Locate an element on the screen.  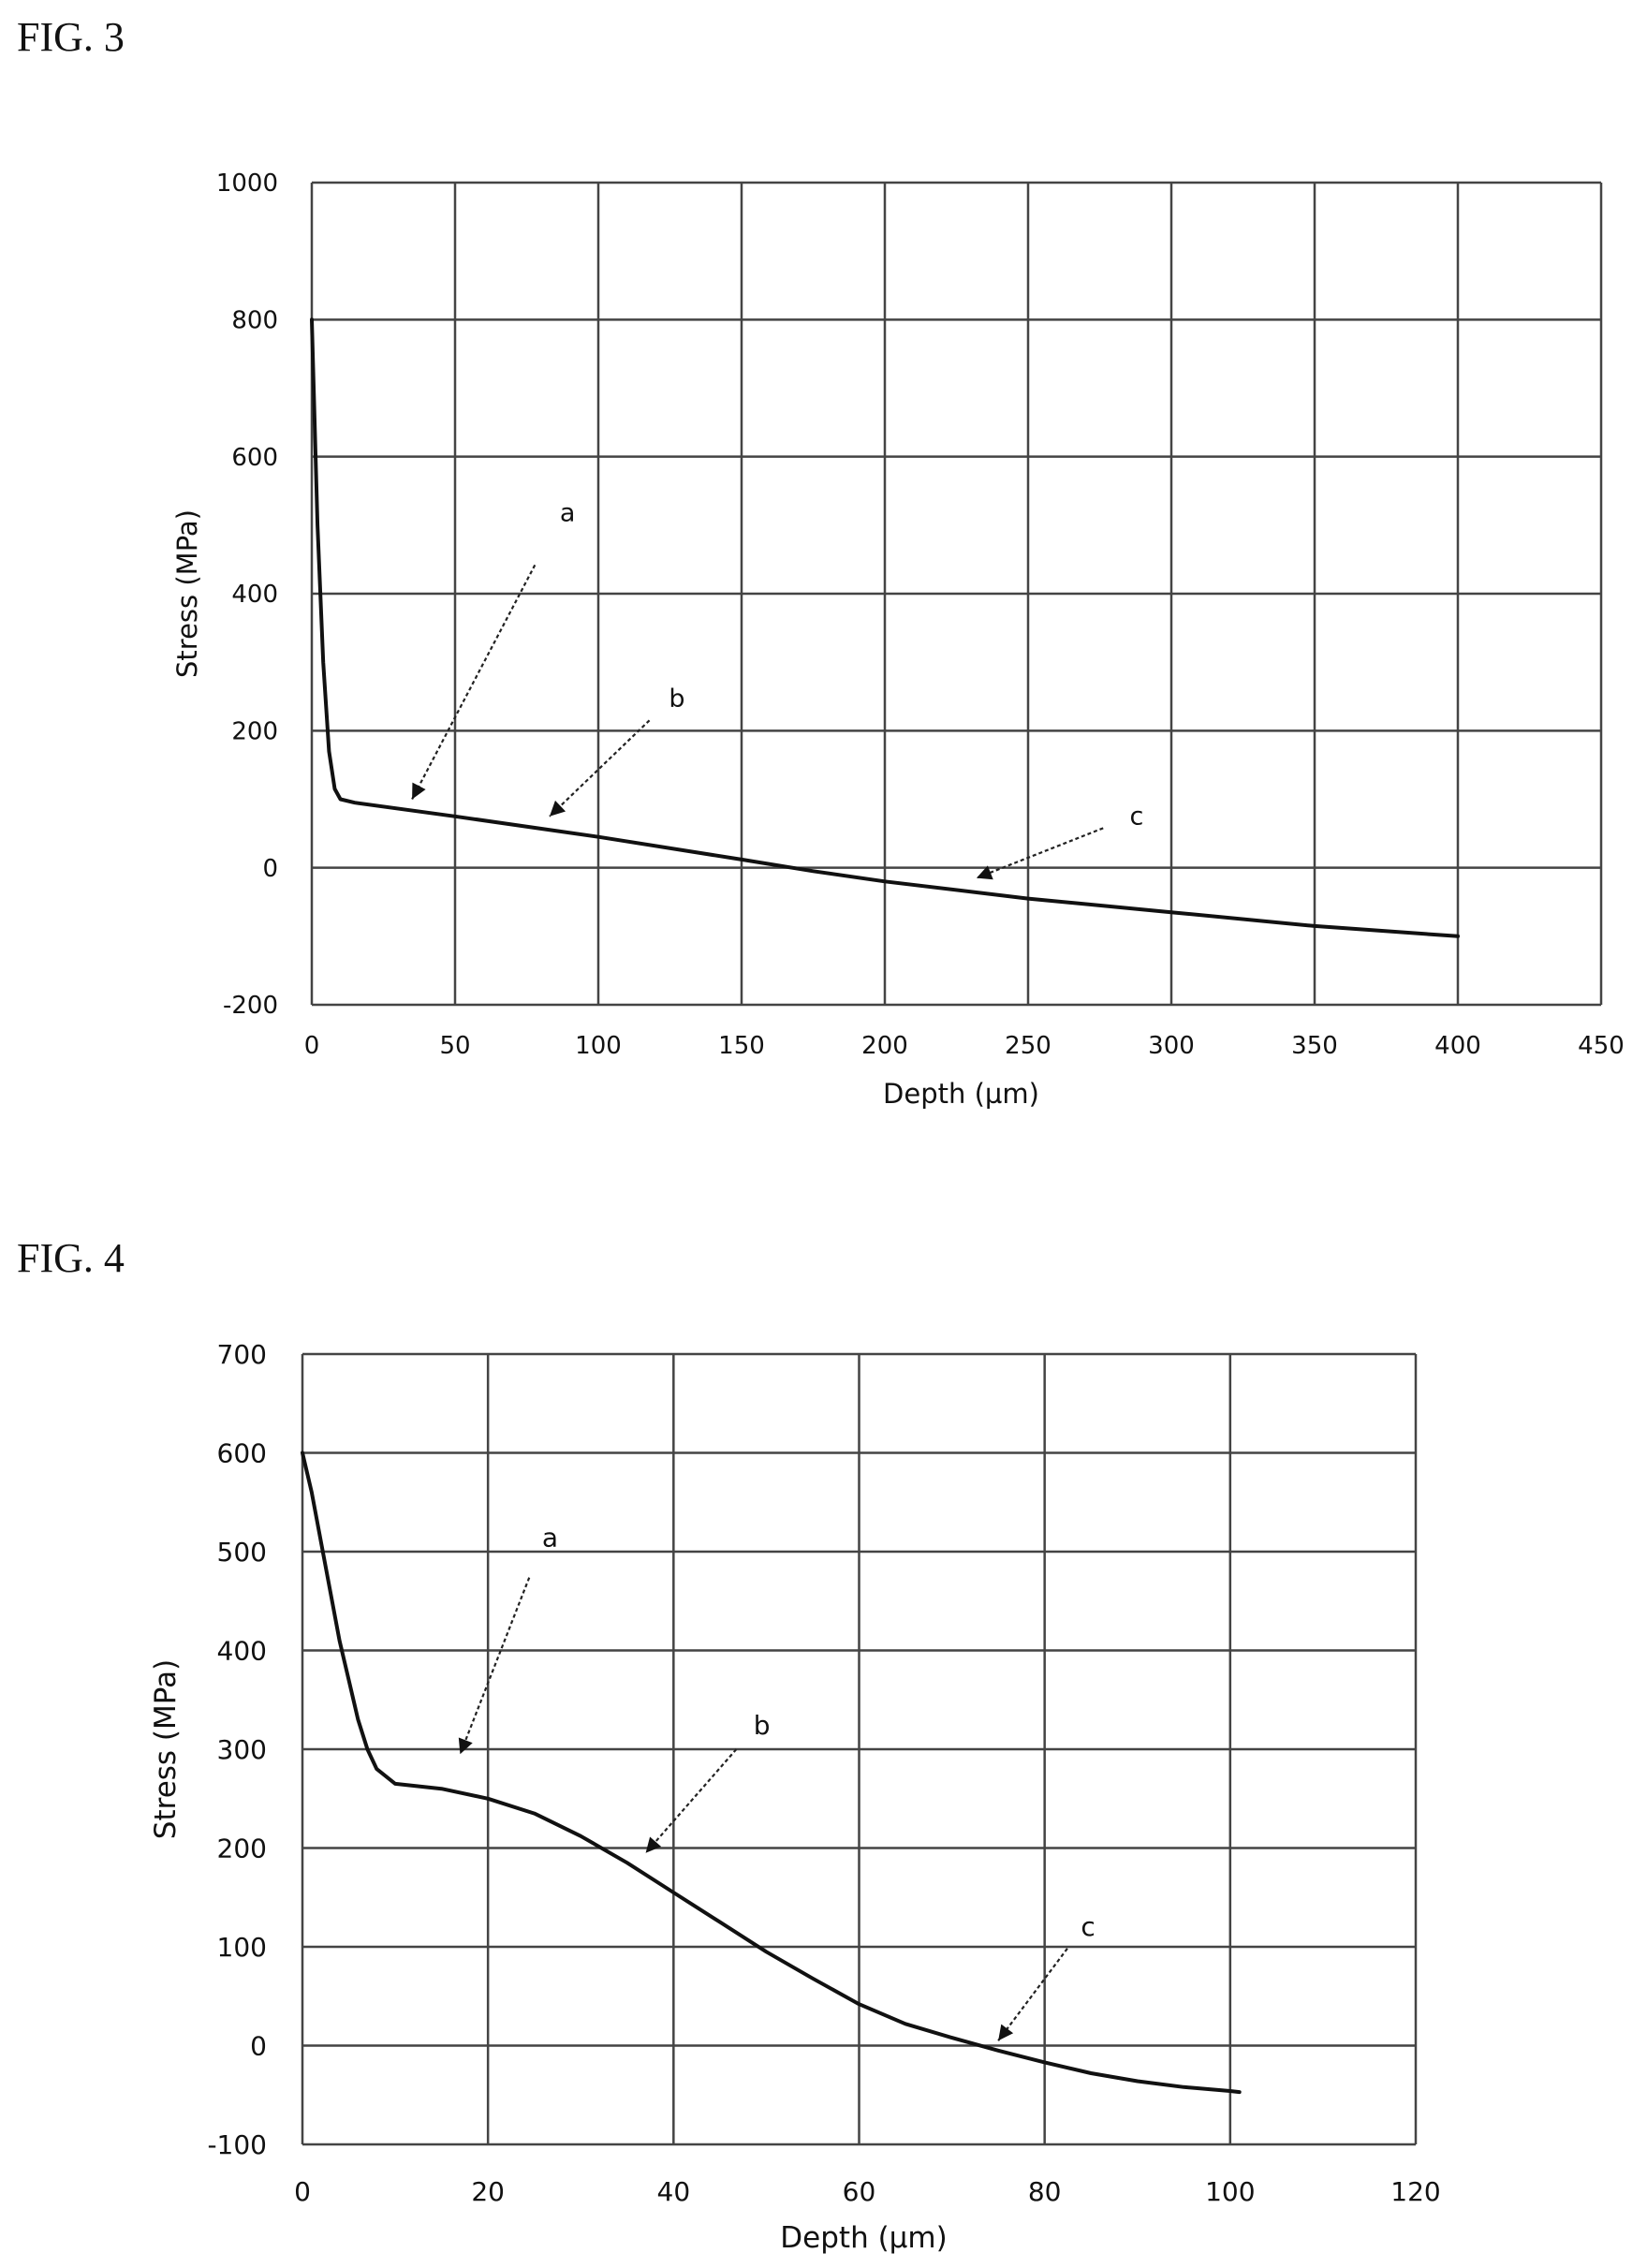
x-tick-labels: 0 20 40 60 80 100 120 is located at coordinates (867, 2191).